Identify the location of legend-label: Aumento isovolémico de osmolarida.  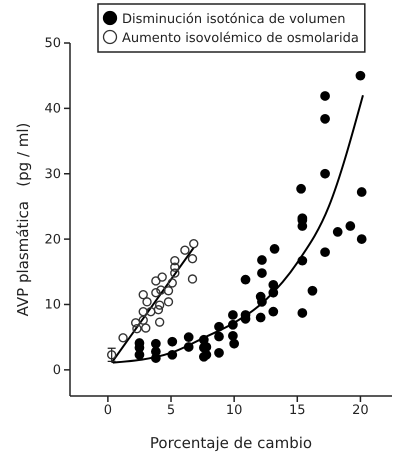
(240, 38).